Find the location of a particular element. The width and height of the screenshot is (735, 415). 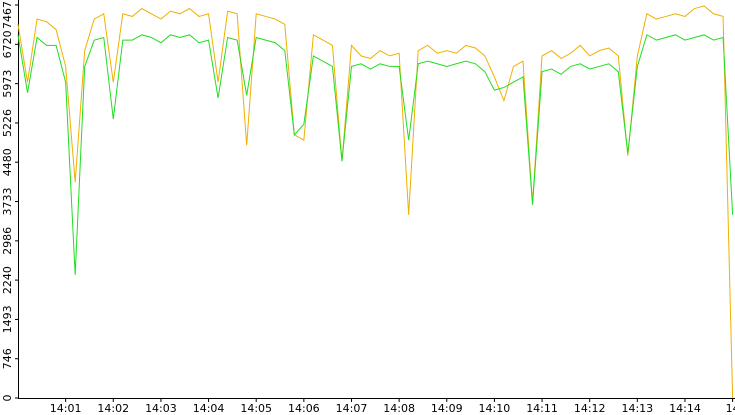

x-tick-label: 14:10 is located at coordinates (495, 408).